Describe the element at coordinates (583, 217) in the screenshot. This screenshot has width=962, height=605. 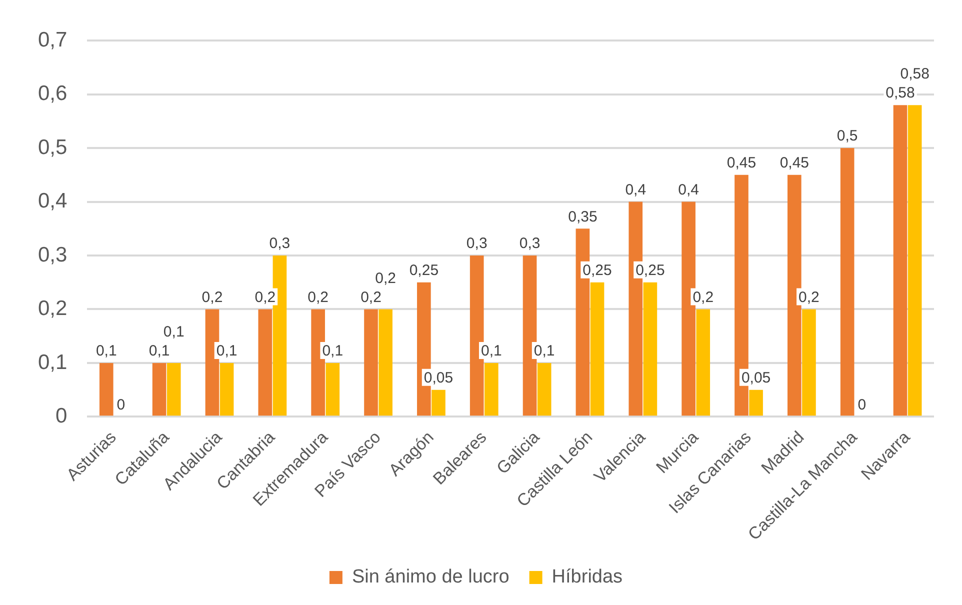
I see `data-label: 0,35` at that location.